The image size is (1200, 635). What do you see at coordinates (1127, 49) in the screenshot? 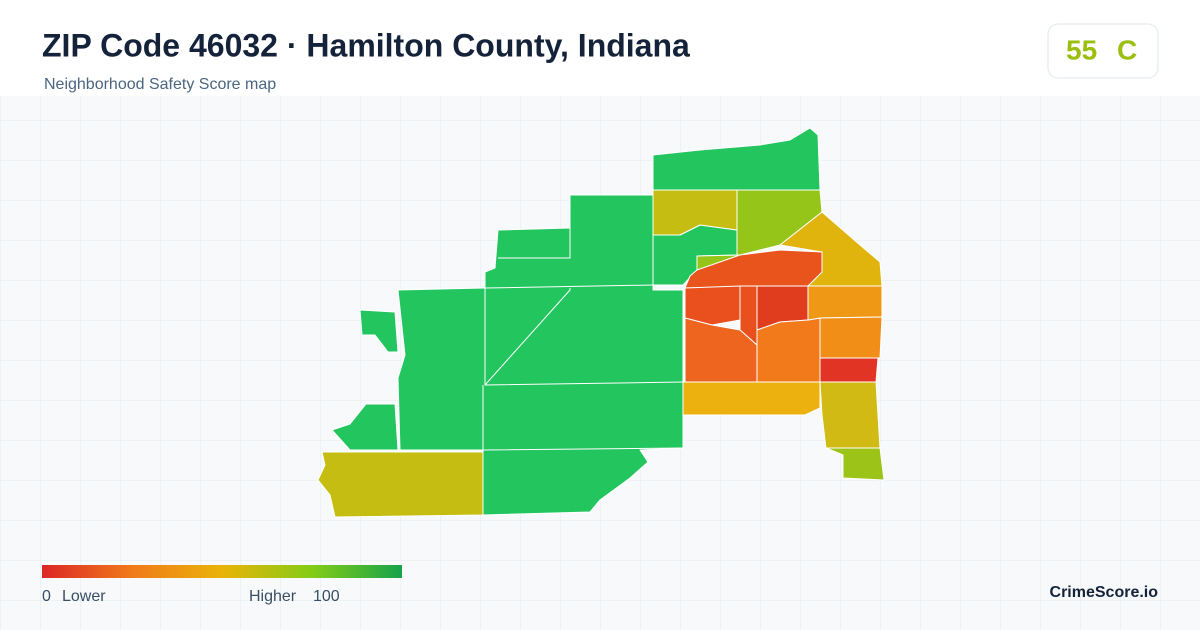
I see `score-grade: C` at bounding box center [1127, 49].